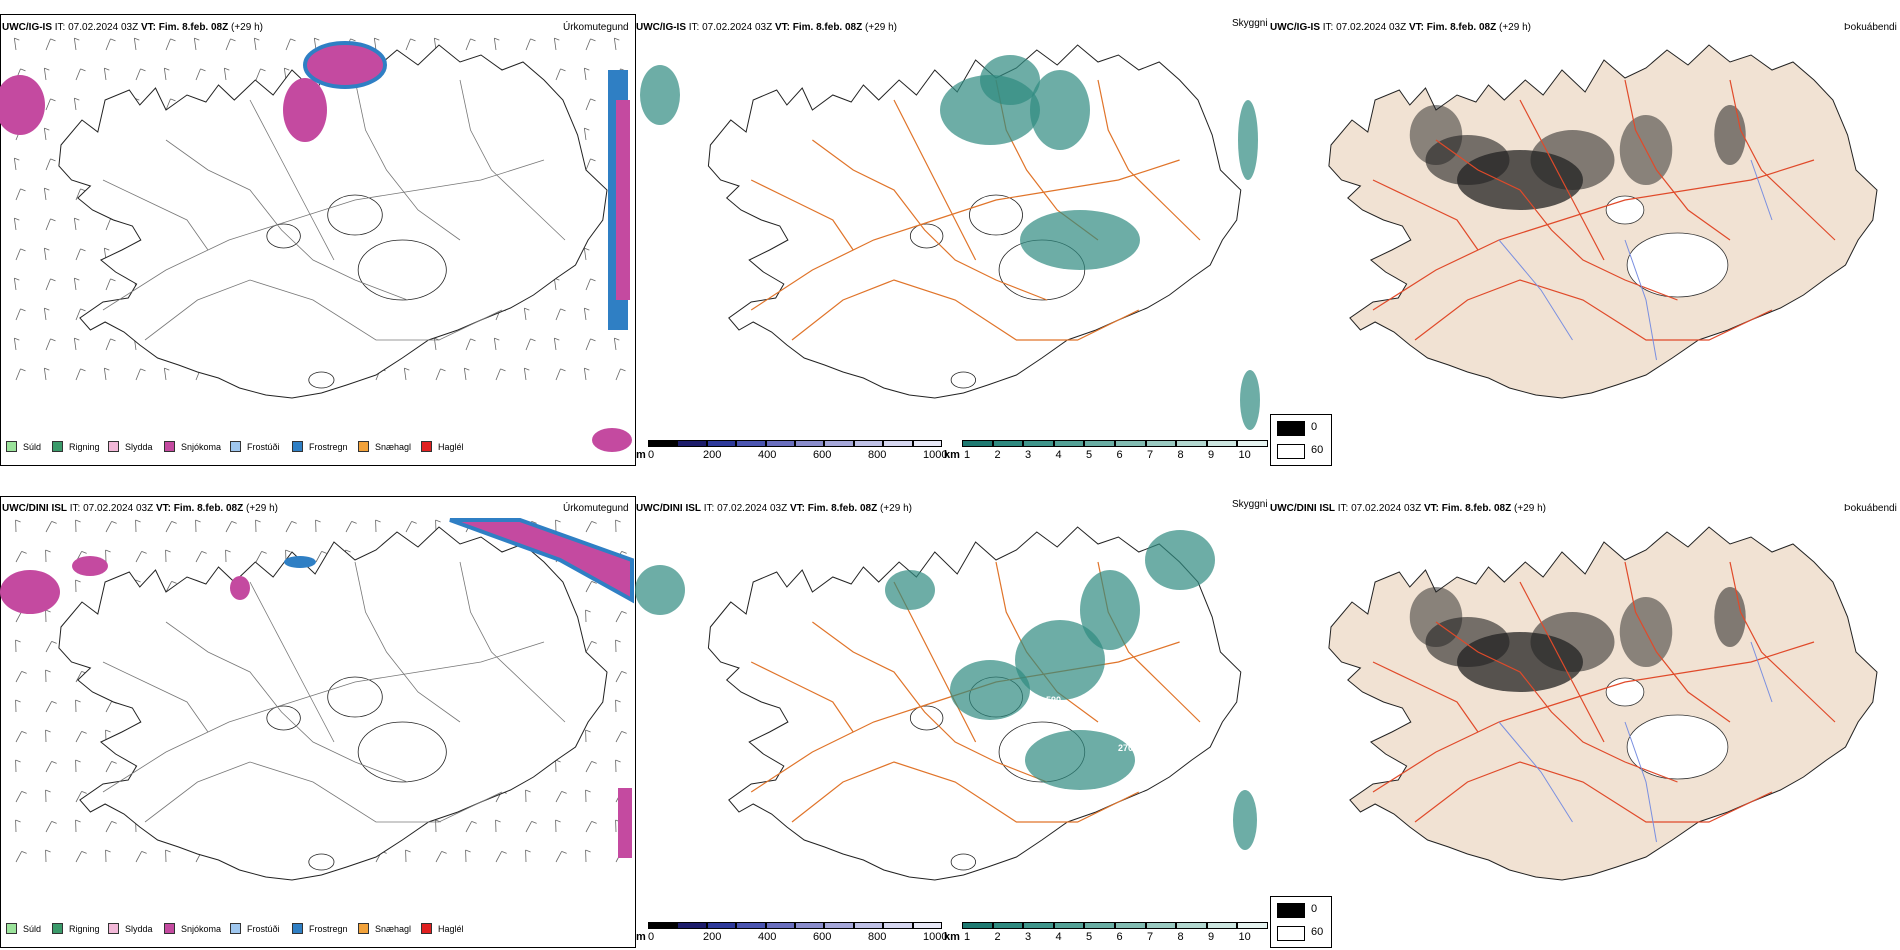  Describe the element at coordinates (641, 455) in the screenshot. I see `visibility-m-unit: m` at that location.